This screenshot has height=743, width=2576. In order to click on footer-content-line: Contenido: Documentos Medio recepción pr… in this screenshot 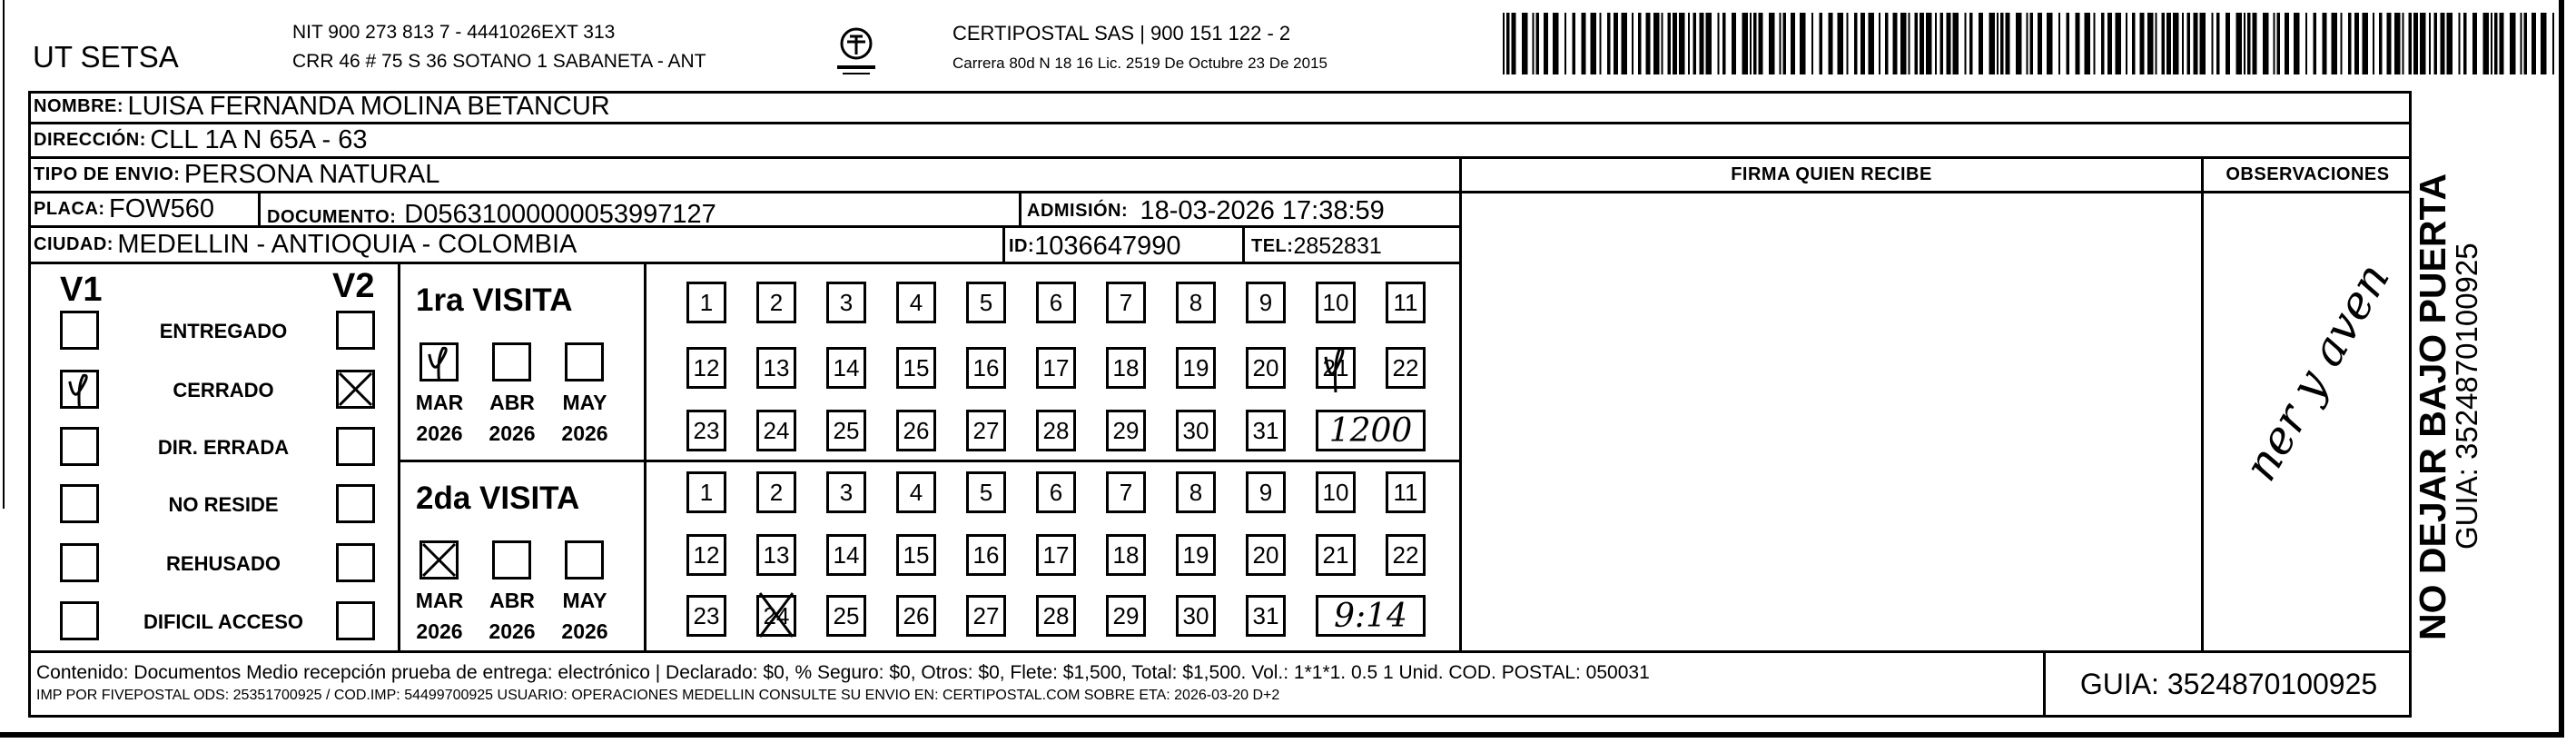, I will do `click(843, 673)`.